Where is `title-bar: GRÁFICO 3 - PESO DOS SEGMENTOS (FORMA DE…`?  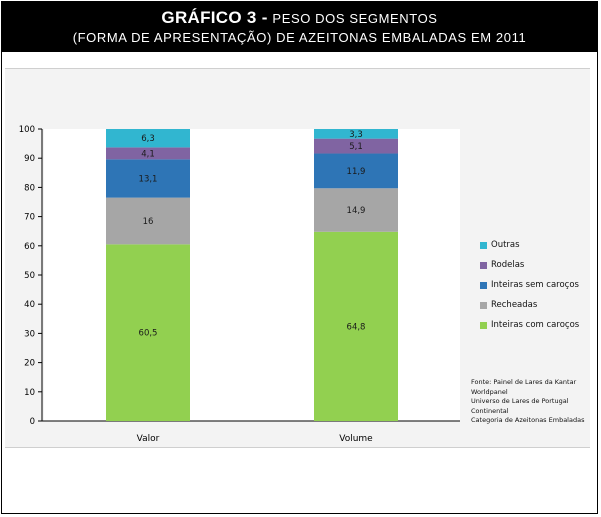
title-bar: GRÁFICO 3 - PESO DOS SEGMENTOS (FORMA DE… is located at coordinates (299, 27).